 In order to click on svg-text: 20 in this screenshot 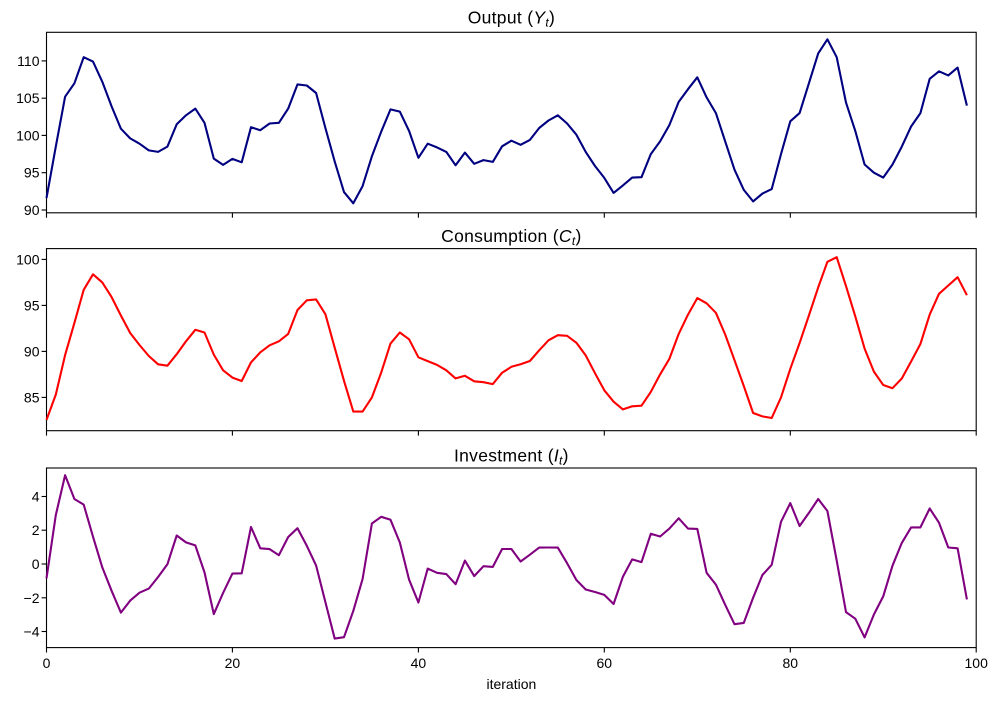, I will do `click(233, 663)`.